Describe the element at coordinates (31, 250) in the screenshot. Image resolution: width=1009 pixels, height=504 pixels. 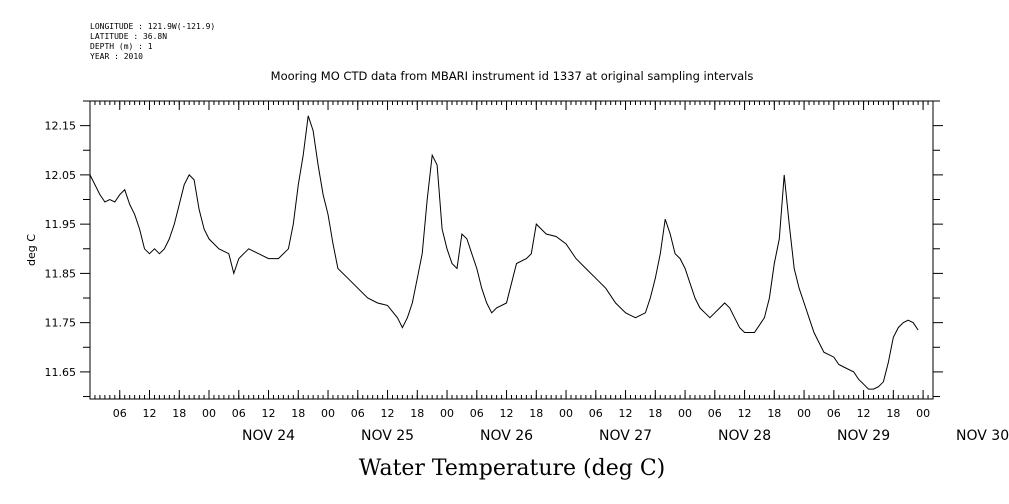
I see `y-axis-label: deg C` at that location.